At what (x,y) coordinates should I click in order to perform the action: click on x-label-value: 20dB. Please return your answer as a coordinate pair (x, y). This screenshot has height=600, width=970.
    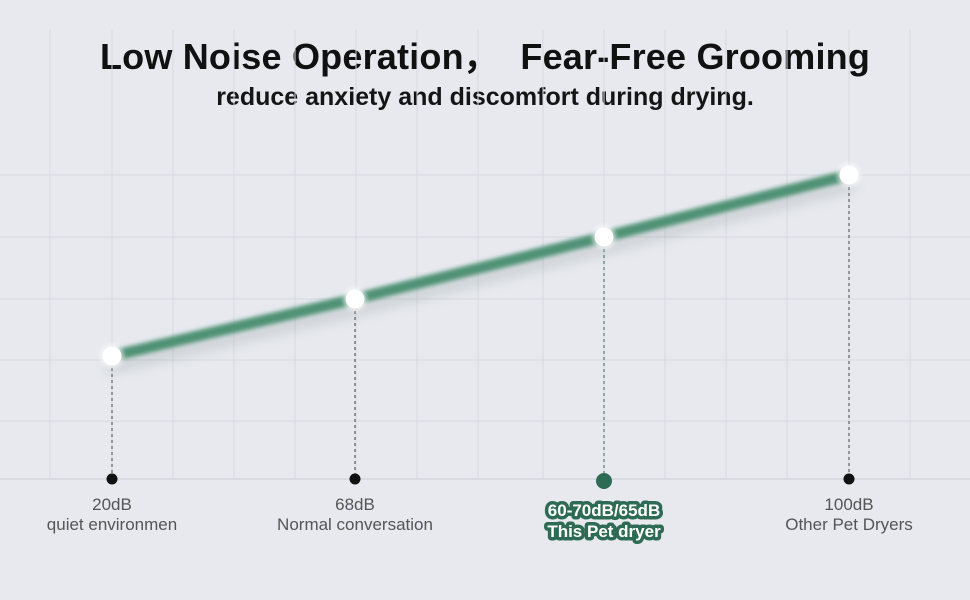
    Looking at the image, I should click on (112, 504).